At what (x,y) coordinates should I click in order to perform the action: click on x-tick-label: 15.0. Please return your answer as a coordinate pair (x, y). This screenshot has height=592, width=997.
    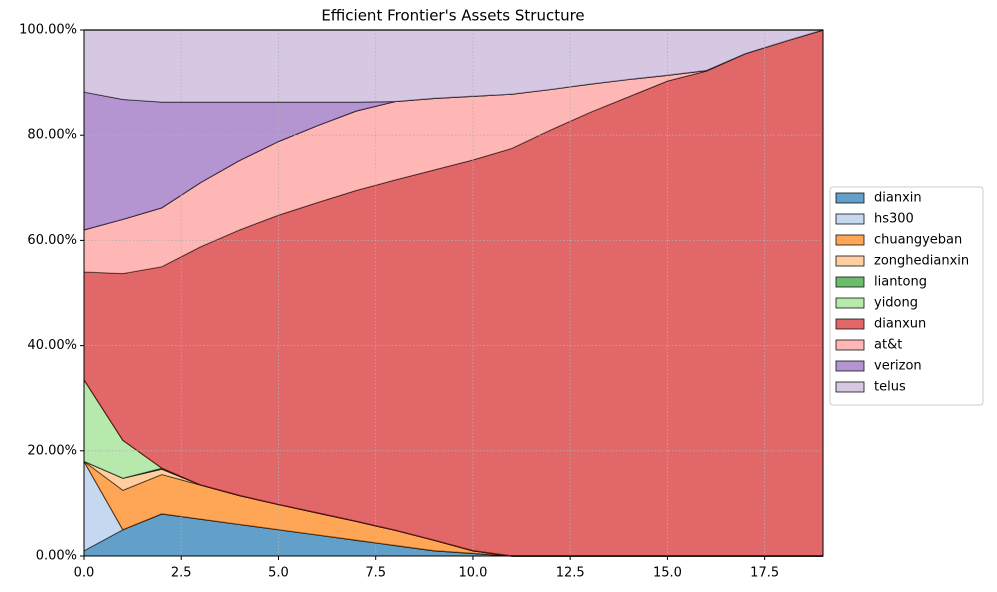
    Looking at the image, I should click on (667, 573).